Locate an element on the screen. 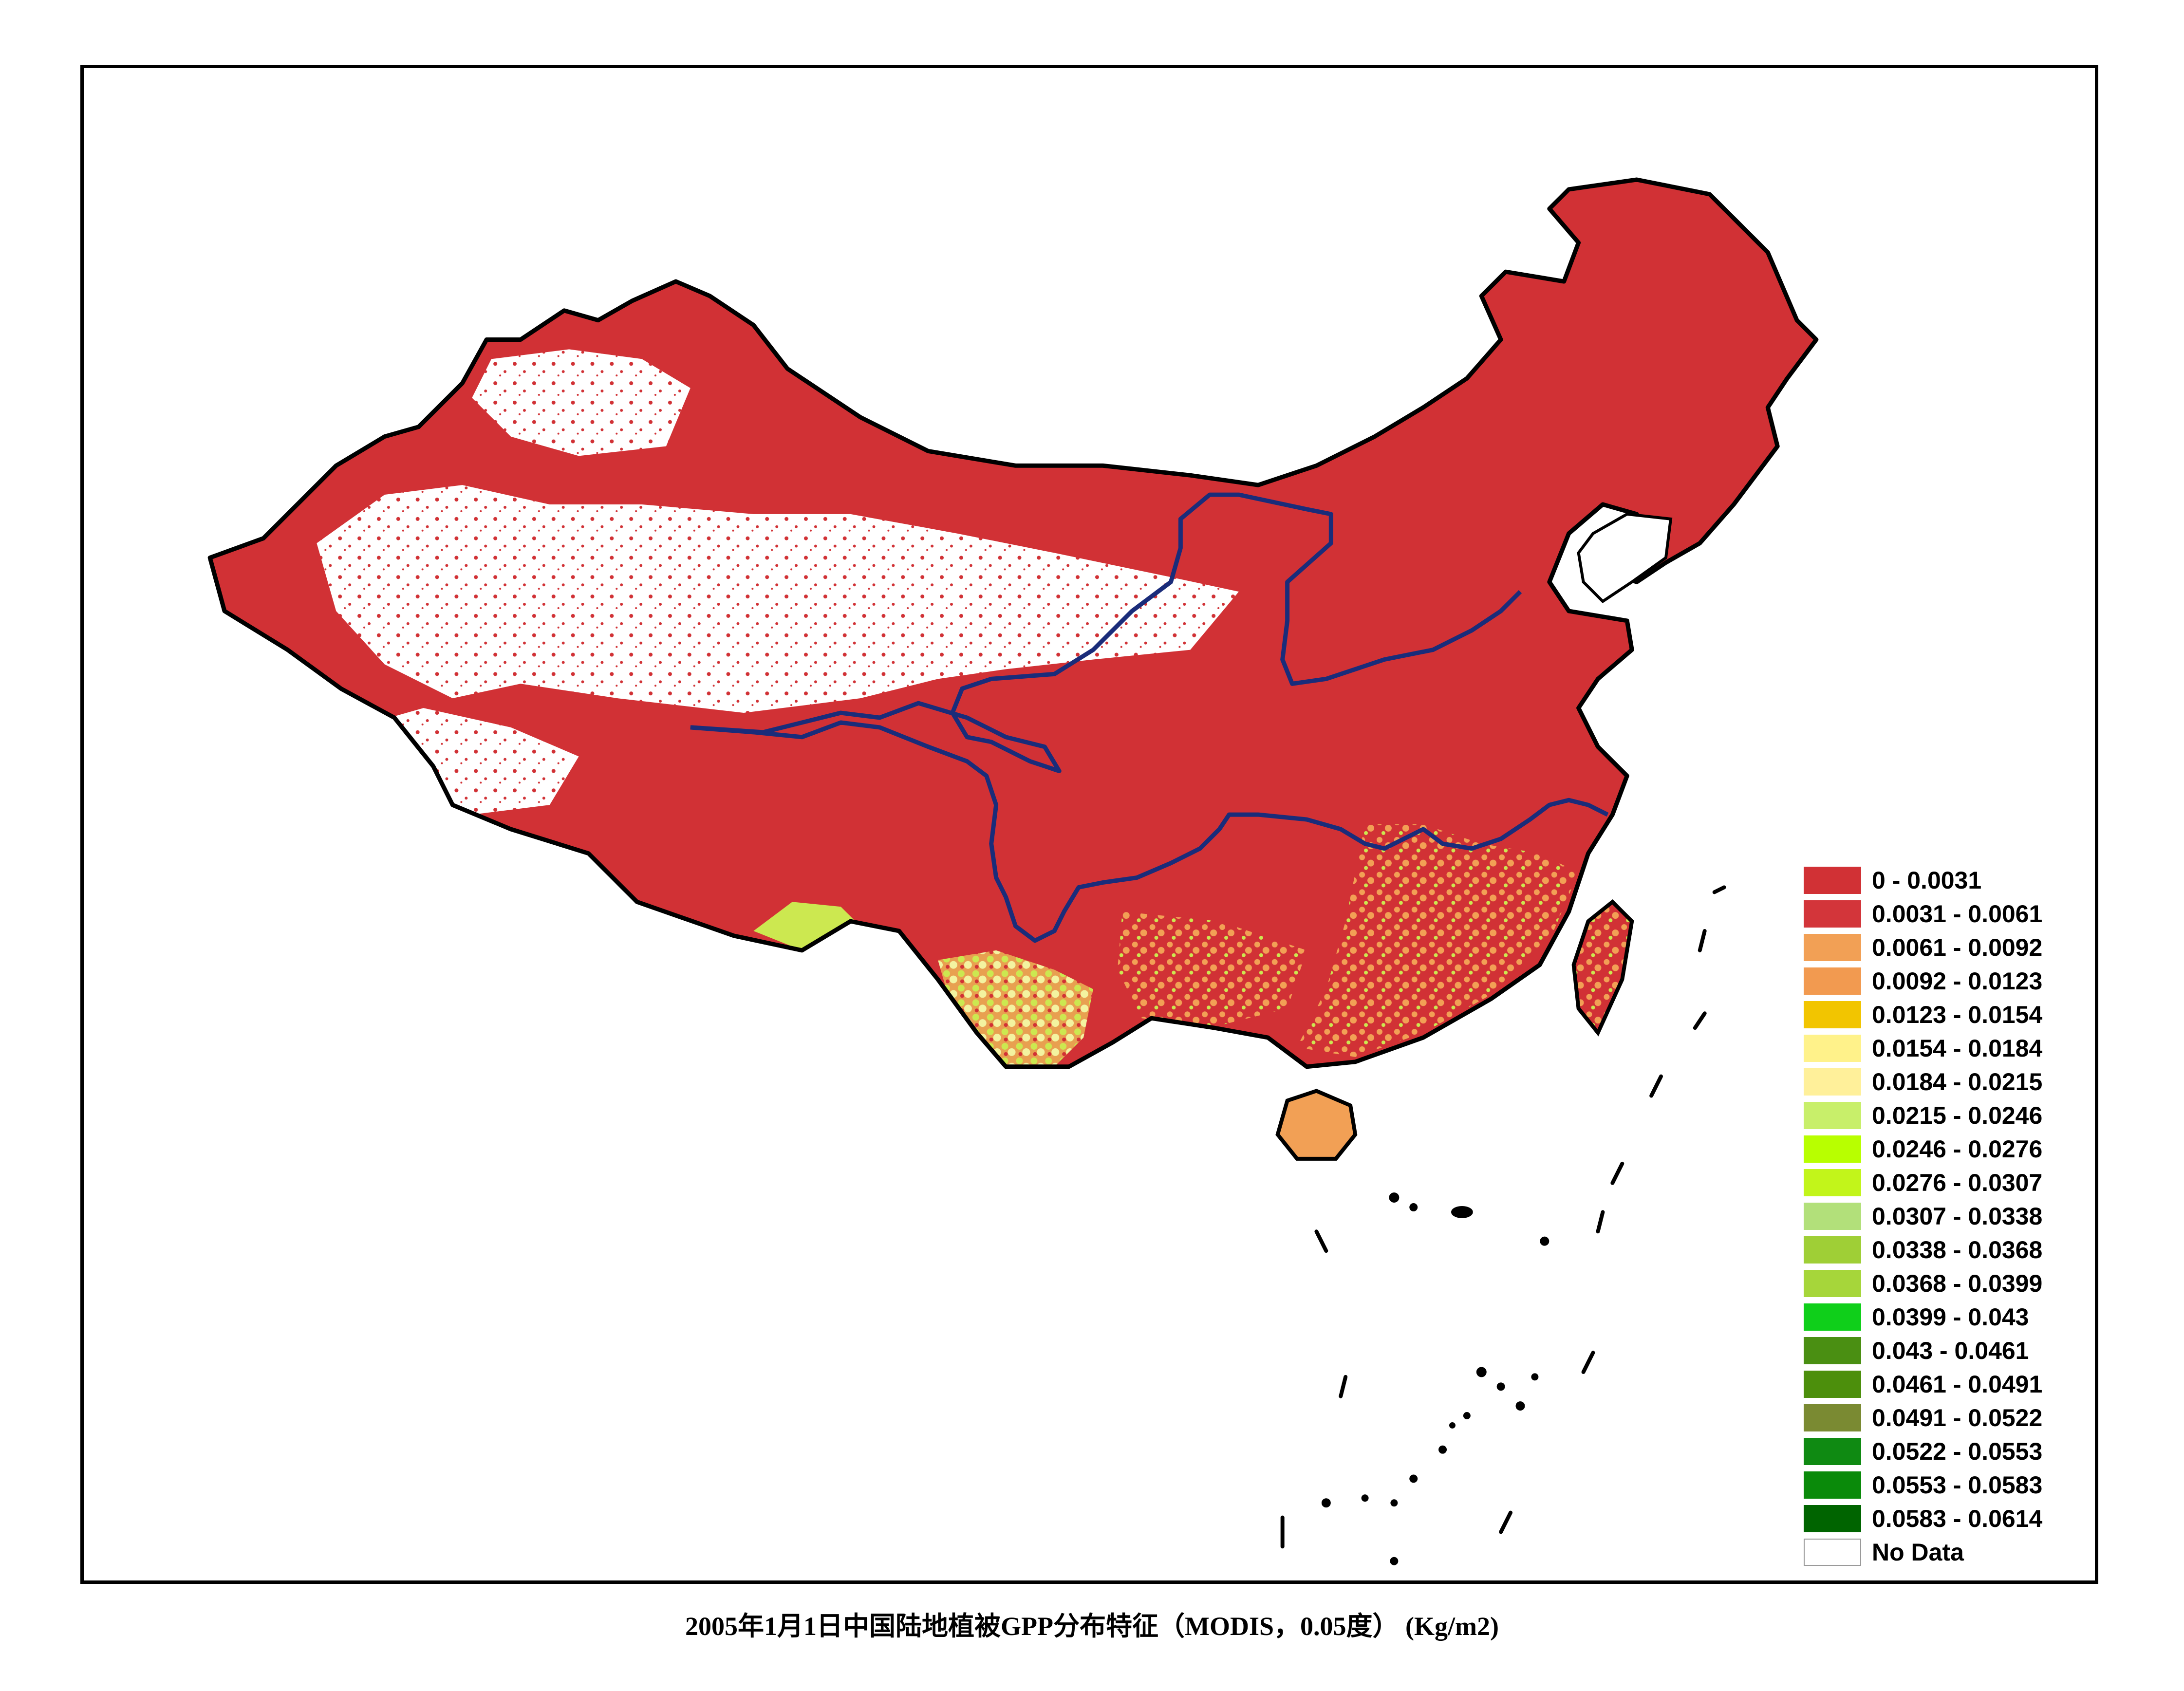 The height and width of the screenshot is (1691, 2184). legend-item: 0.0123 - 0.0154 is located at coordinates (1950, 1014).